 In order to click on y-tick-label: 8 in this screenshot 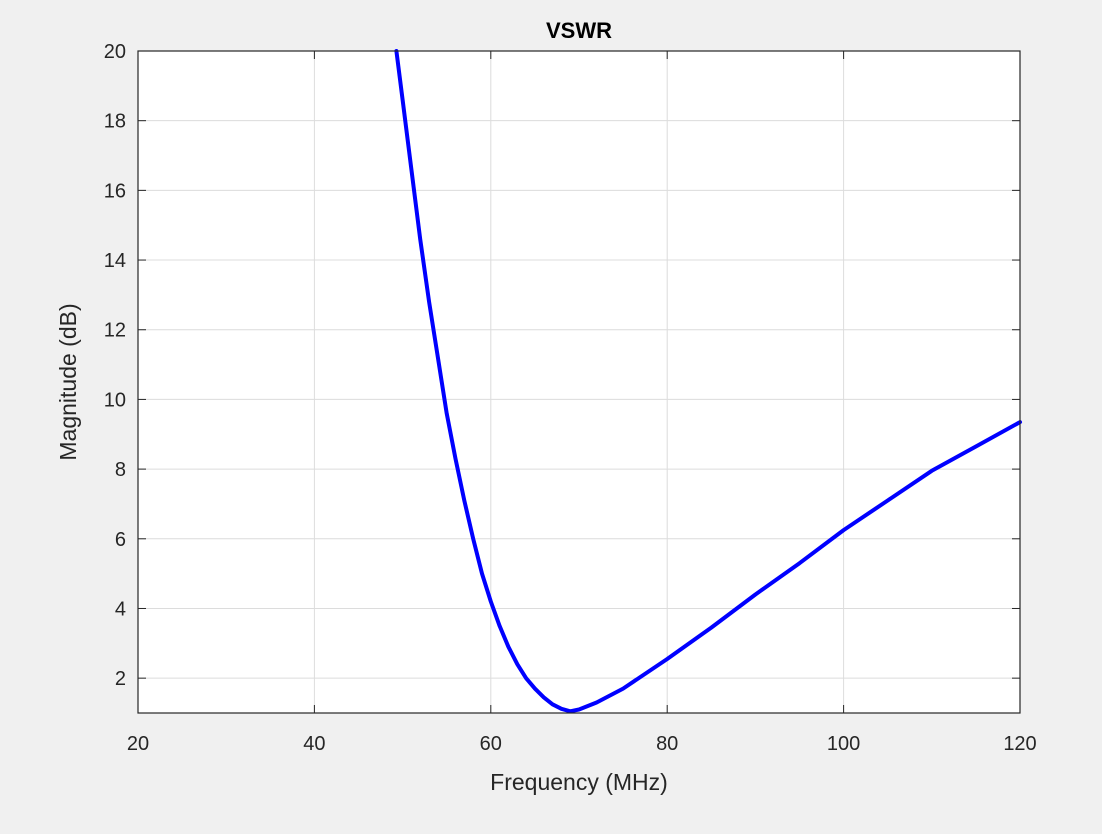, I will do `click(120, 470)`.